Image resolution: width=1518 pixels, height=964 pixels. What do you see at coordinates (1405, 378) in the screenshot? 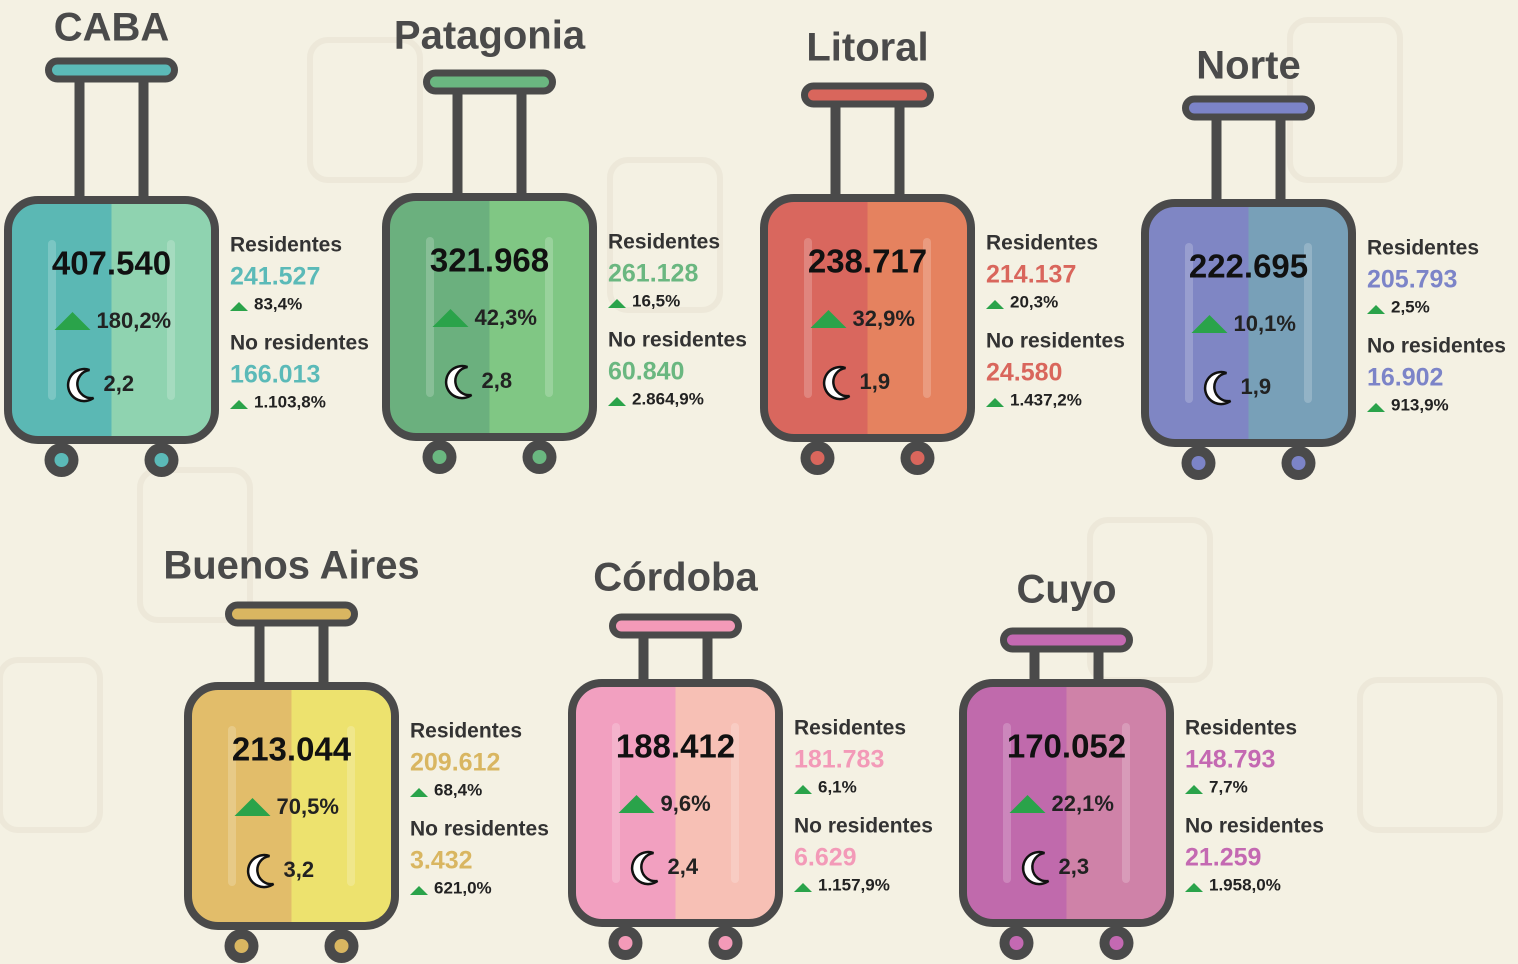
I see `group-value: 16.902` at bounding box center [1405, 378].